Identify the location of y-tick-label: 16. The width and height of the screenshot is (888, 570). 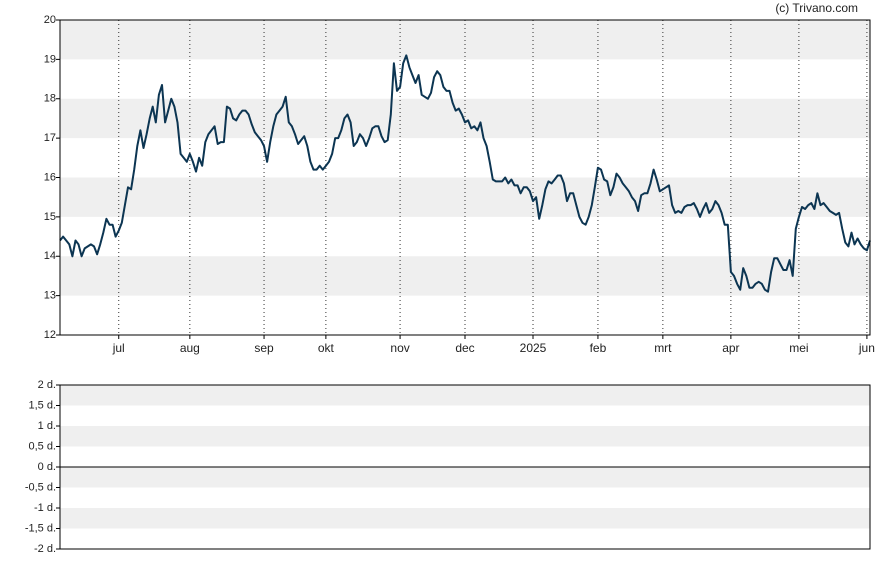
(50, 177).